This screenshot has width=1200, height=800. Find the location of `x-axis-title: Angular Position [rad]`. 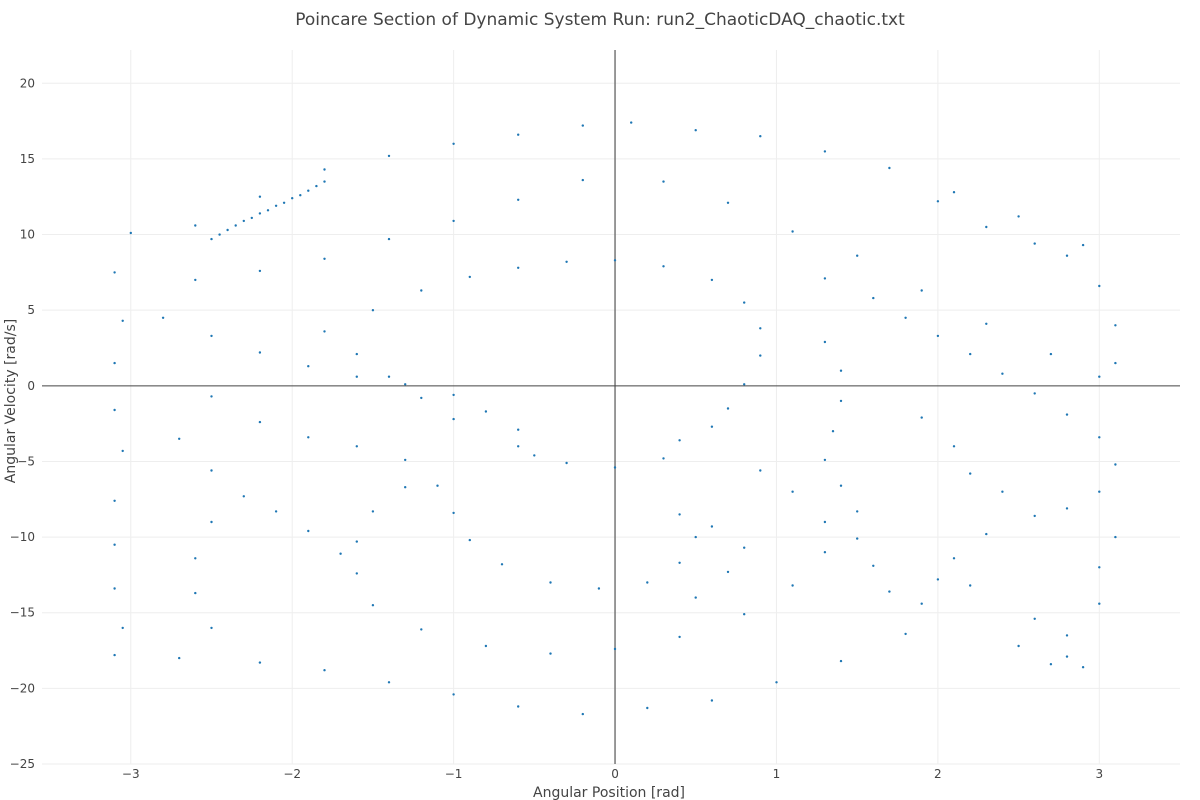

x-axis-title: Angular Position [rad] is located at coordinates (609, 792).